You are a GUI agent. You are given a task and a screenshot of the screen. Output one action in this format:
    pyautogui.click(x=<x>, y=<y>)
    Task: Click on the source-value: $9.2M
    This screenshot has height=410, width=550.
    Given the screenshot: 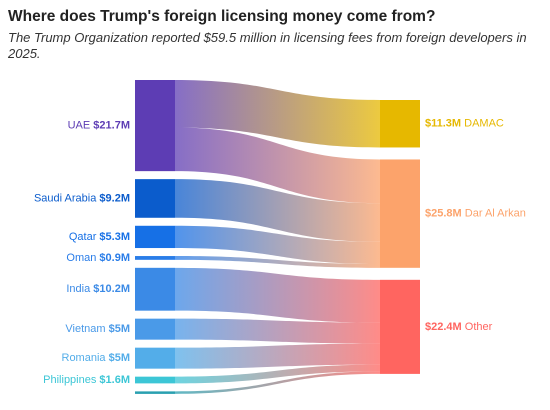 What is the action you would take?
    pyautogui.click(x=114, y=198)
    